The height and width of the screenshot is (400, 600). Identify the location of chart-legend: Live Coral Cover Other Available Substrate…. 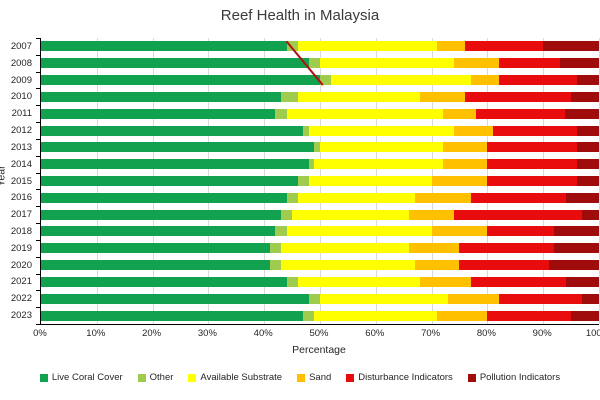
(300, 377).